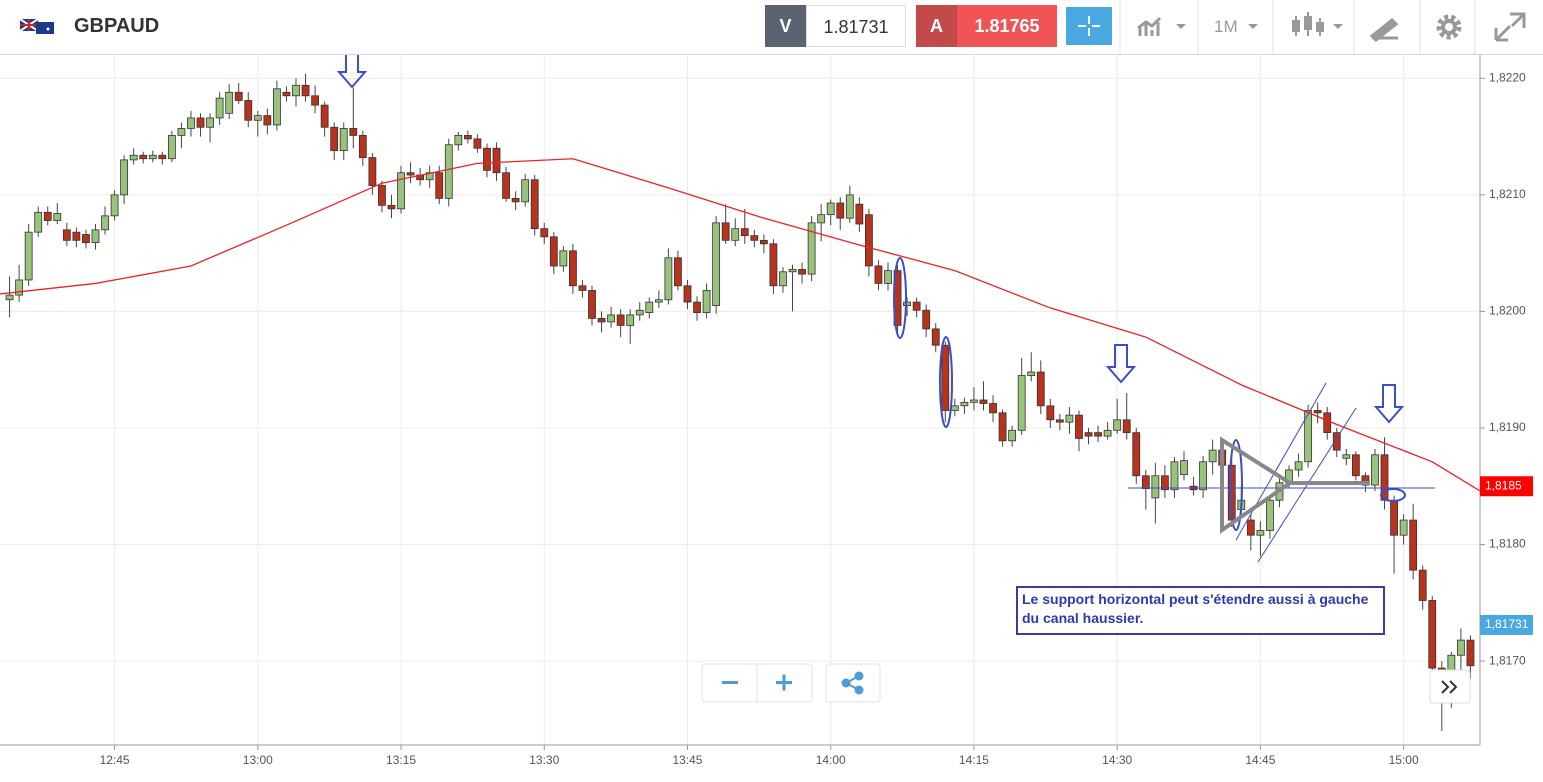  What do you see at coordinates (1089, 26) in the screenshot?
I see `crosshair-button` at bounding box center [1089, 26].